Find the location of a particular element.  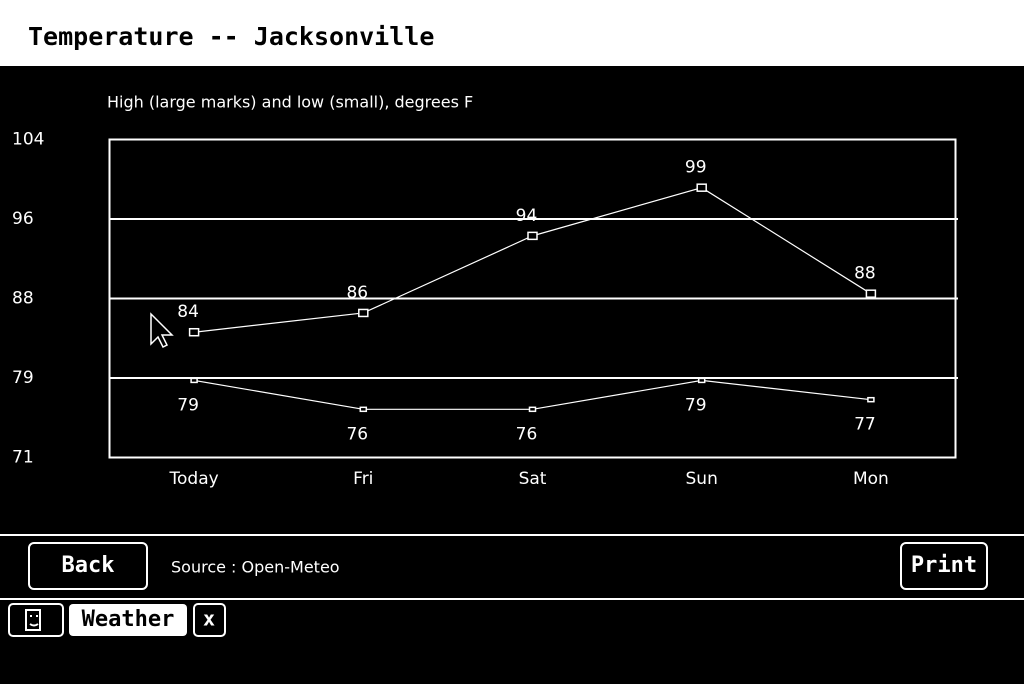

data-label: 84 is located at coordinates (188, 312).